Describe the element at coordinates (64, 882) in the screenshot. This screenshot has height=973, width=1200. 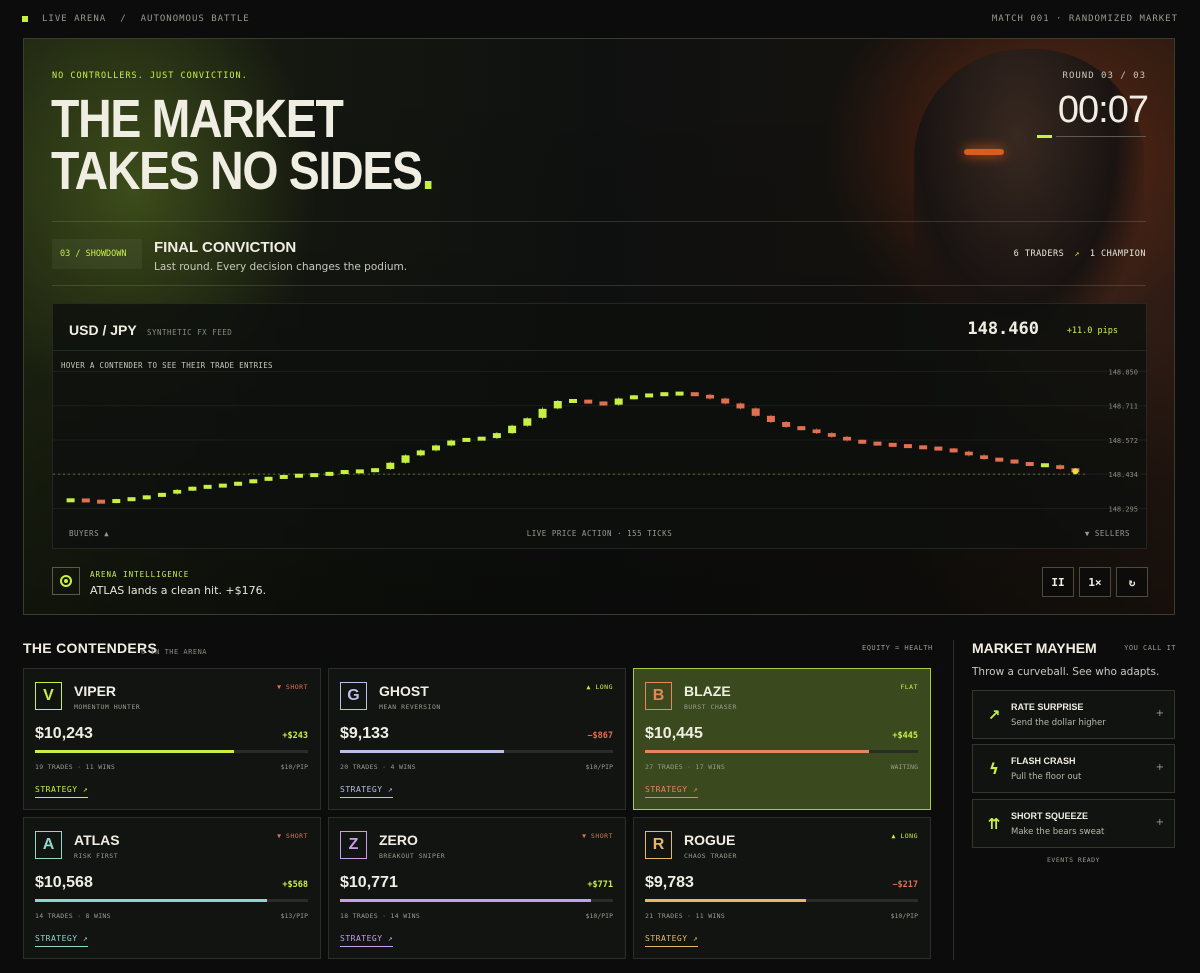
I see `contender-equity: $10,568` at that location.